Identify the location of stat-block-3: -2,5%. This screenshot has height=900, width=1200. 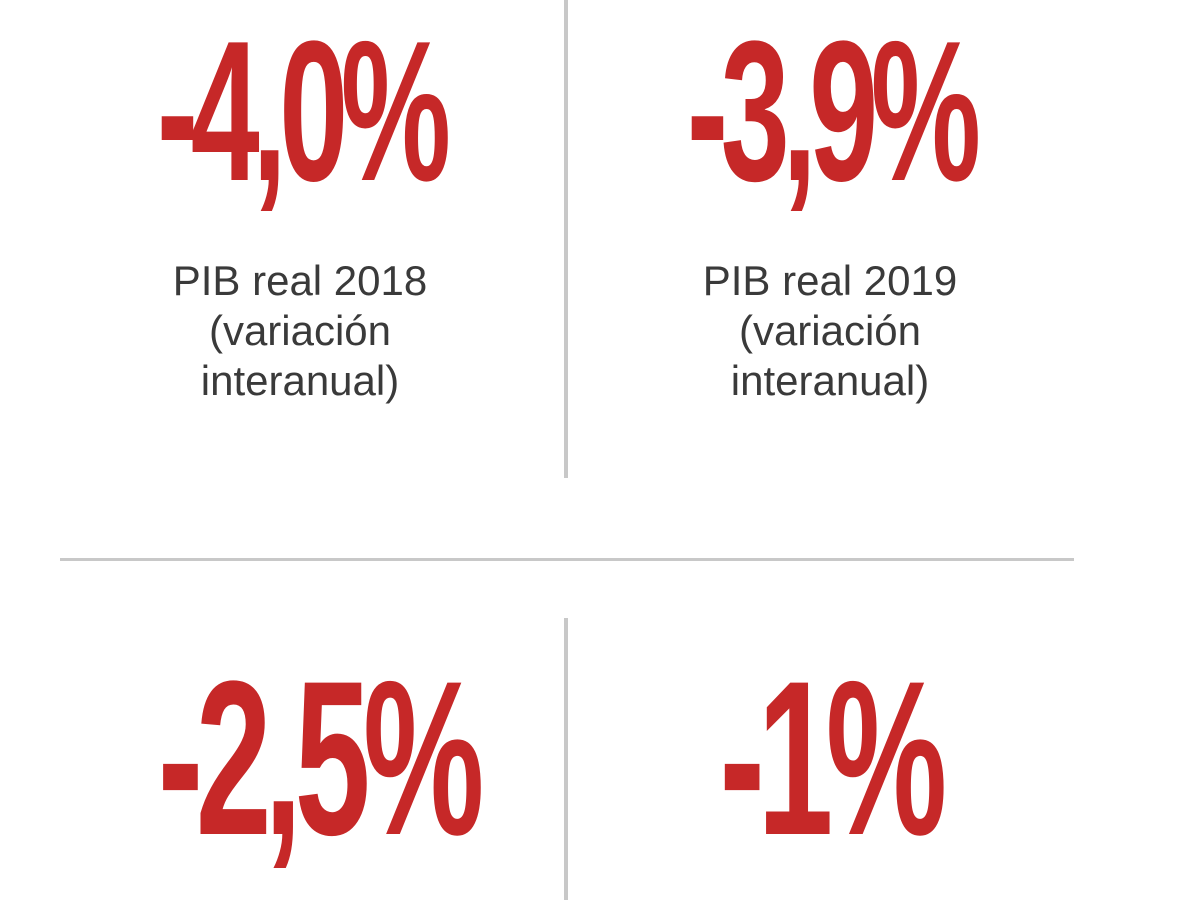
(300, 758).